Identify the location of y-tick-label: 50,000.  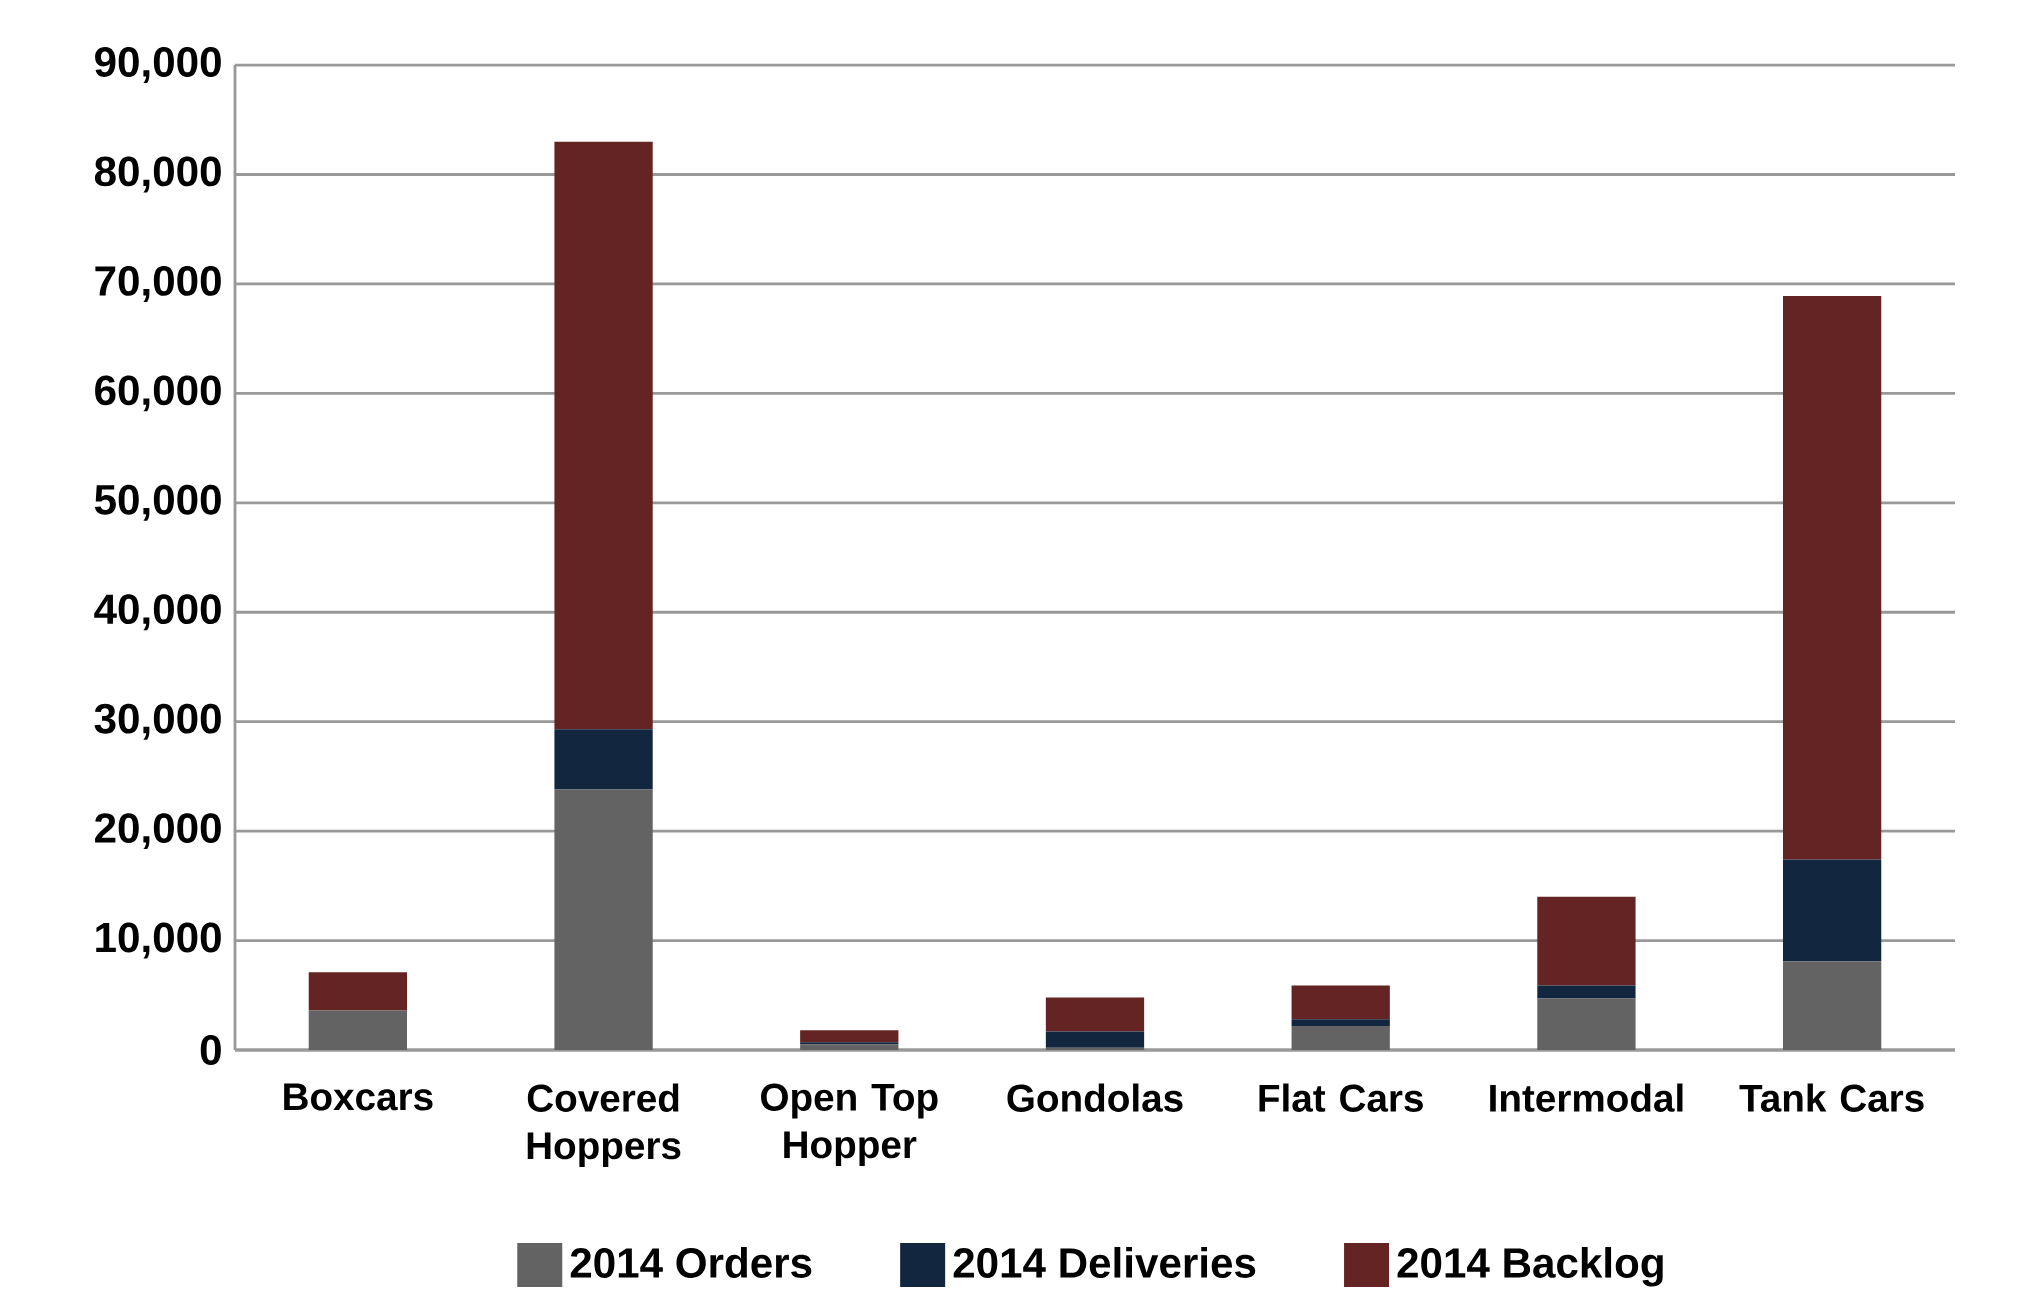
(157, 502).